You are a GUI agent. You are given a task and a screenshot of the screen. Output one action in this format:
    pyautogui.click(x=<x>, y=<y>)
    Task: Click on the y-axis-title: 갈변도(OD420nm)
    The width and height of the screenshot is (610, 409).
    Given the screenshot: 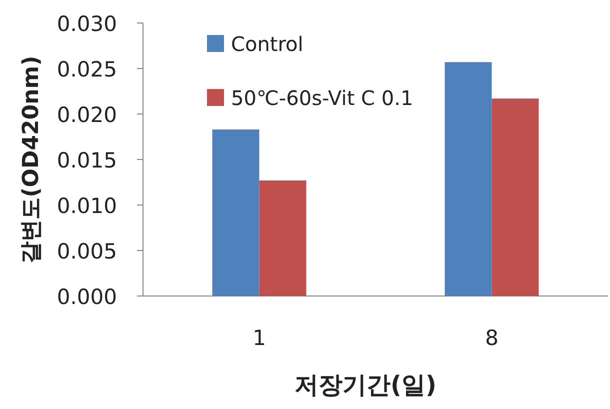 What is the action you would take?
    pyautogui.click(x=31, y=160)
    